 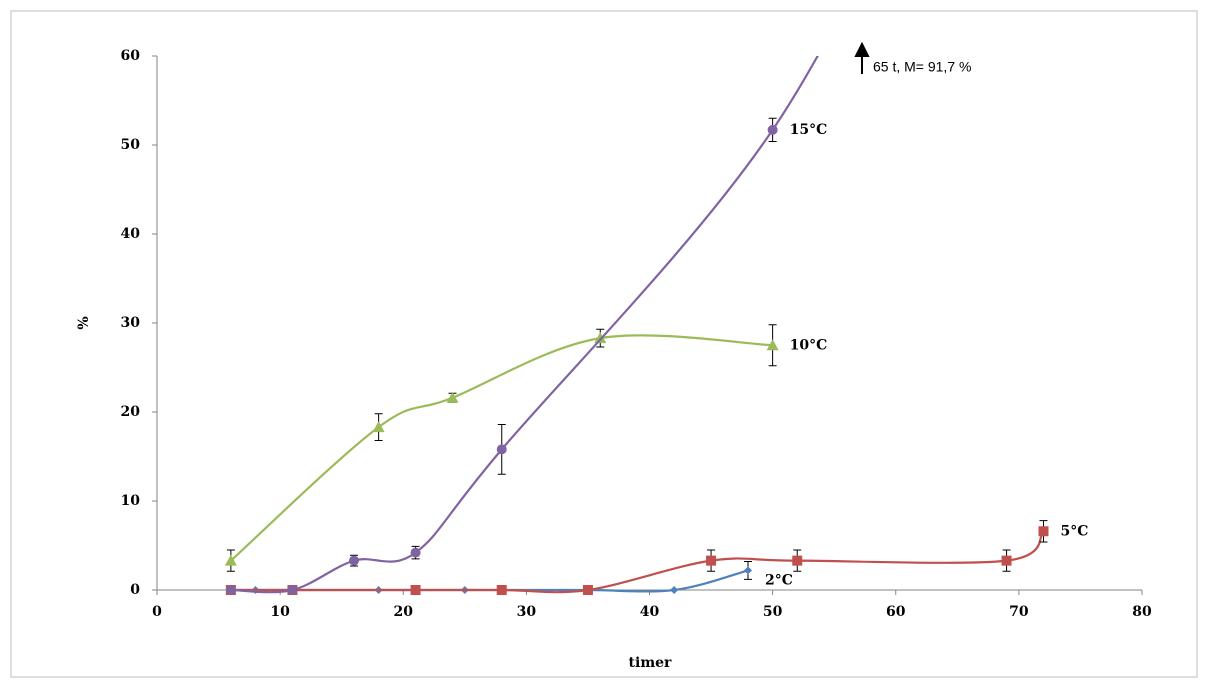 I want to click on series-label: 15°C, so click(x=809, y=130).